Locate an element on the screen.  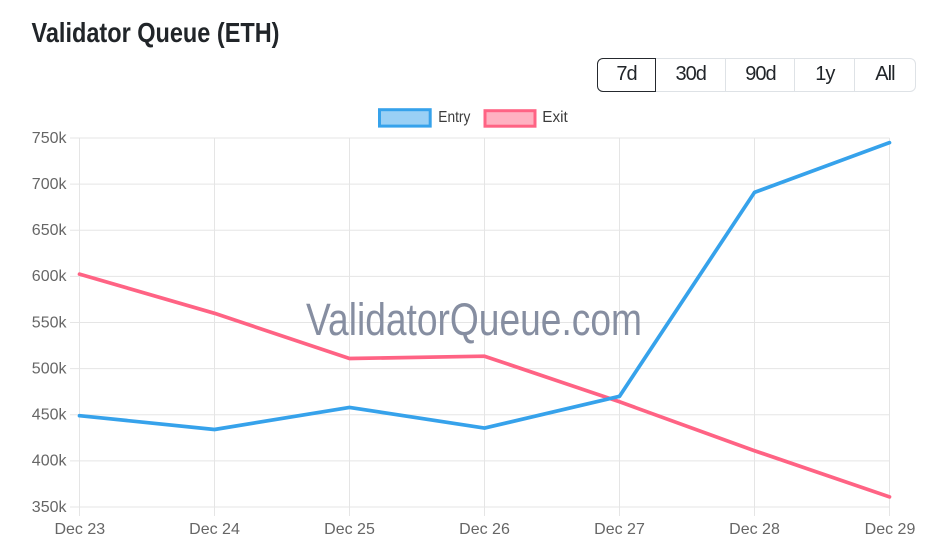
svg-text: 550k is located at coordinates (50, 322).